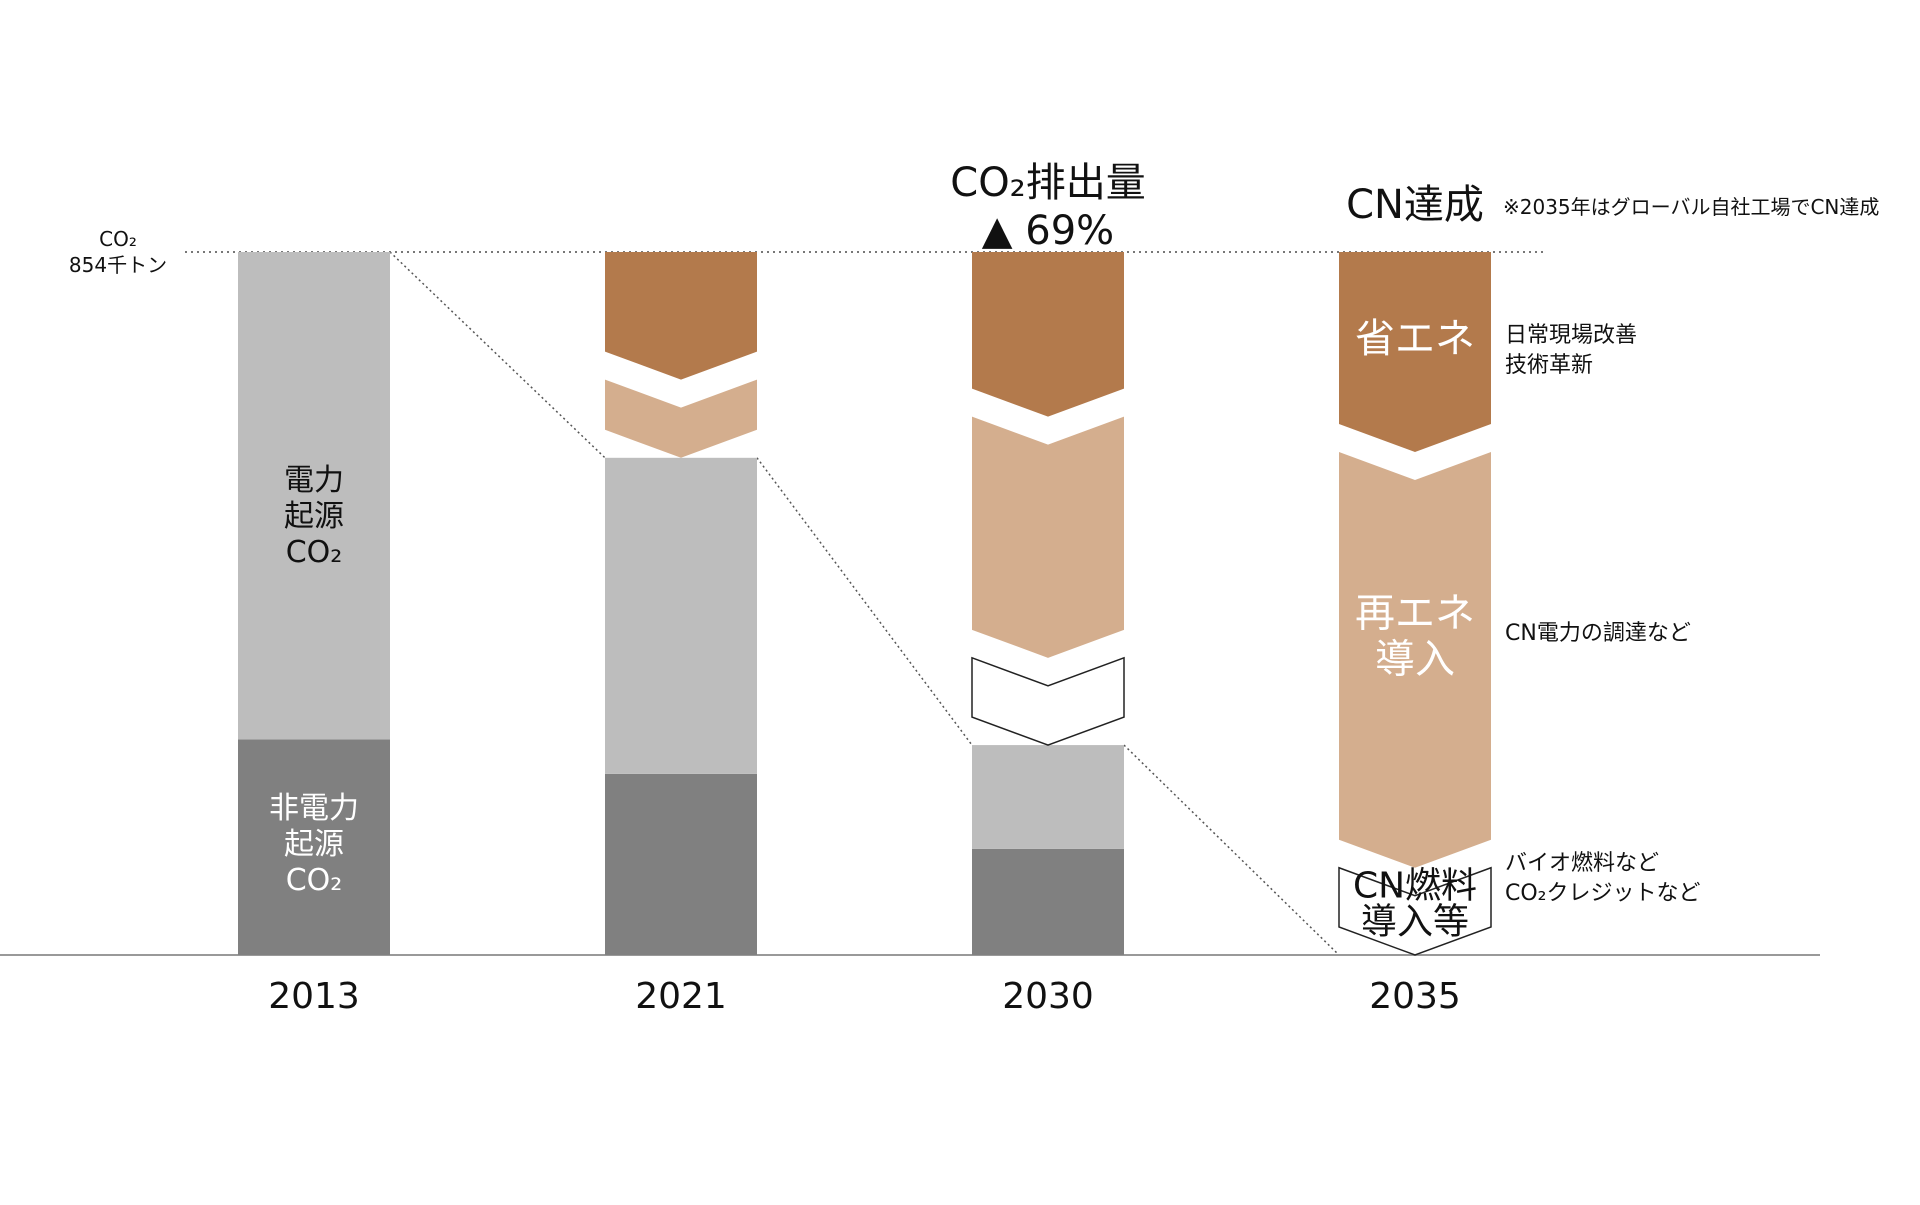  I want to click on emission-title: CO₂排出量, so click(1047, 183).